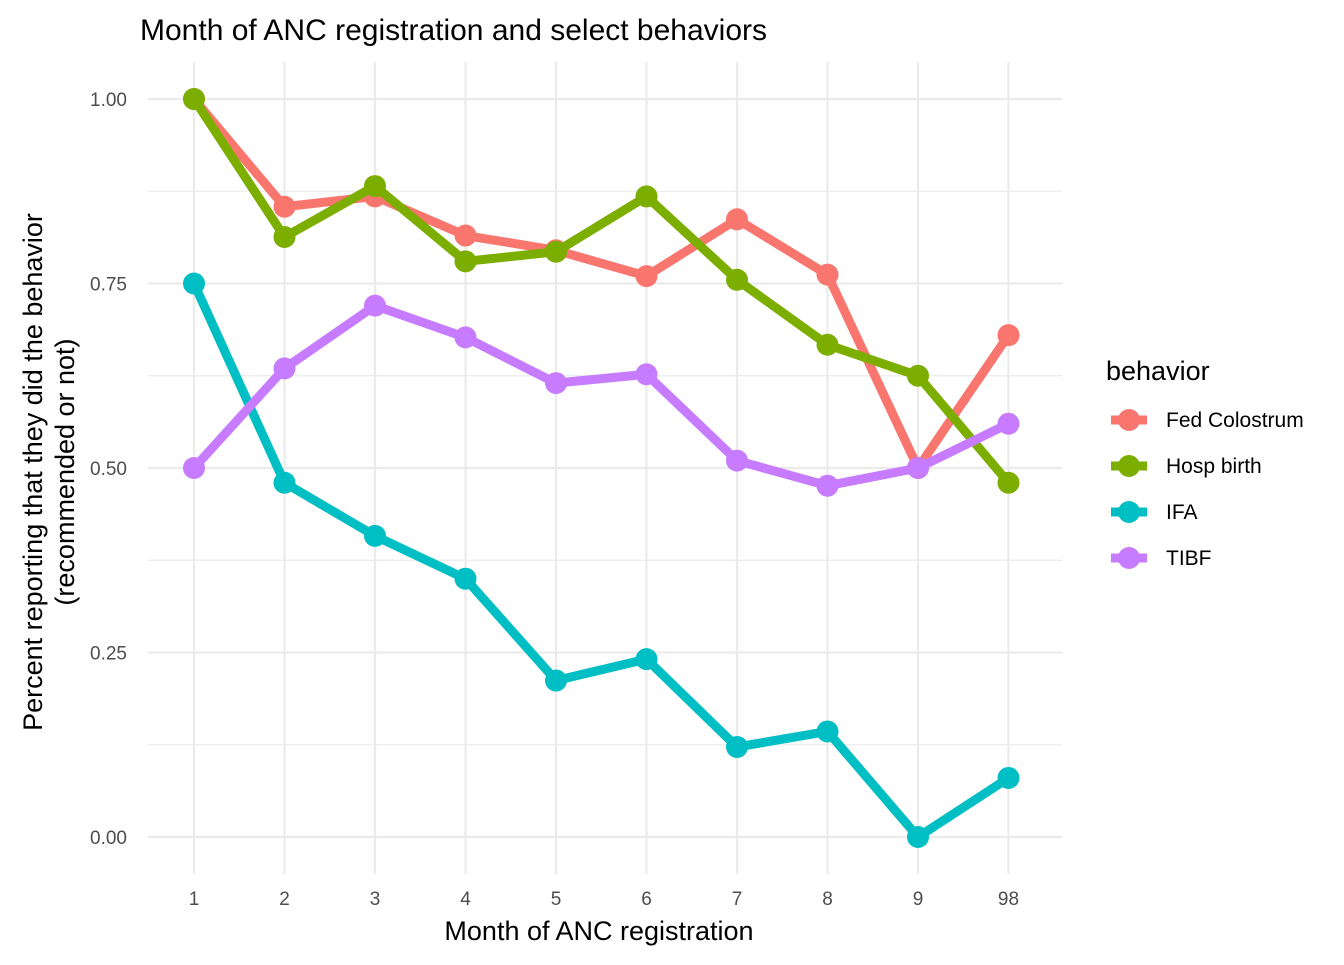 This screenshot has width=1344, height=965. What do you see at coordinates (1008, 899) in the screenshot?
I see `x-tick-label: 98` at bounding box center [1008, 899].